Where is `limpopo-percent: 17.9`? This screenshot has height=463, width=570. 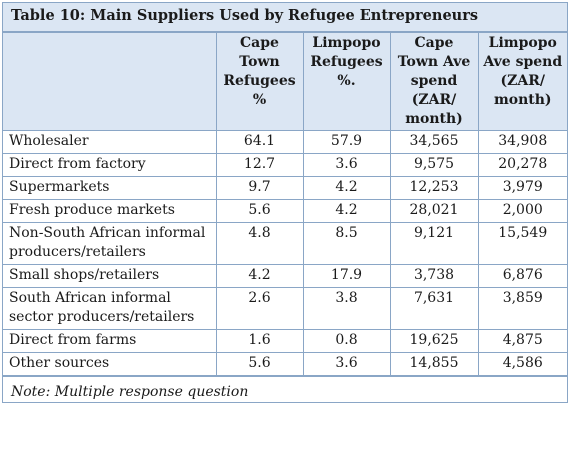
limpopo-percent: 17.9 is located at coordinates (346, 276).